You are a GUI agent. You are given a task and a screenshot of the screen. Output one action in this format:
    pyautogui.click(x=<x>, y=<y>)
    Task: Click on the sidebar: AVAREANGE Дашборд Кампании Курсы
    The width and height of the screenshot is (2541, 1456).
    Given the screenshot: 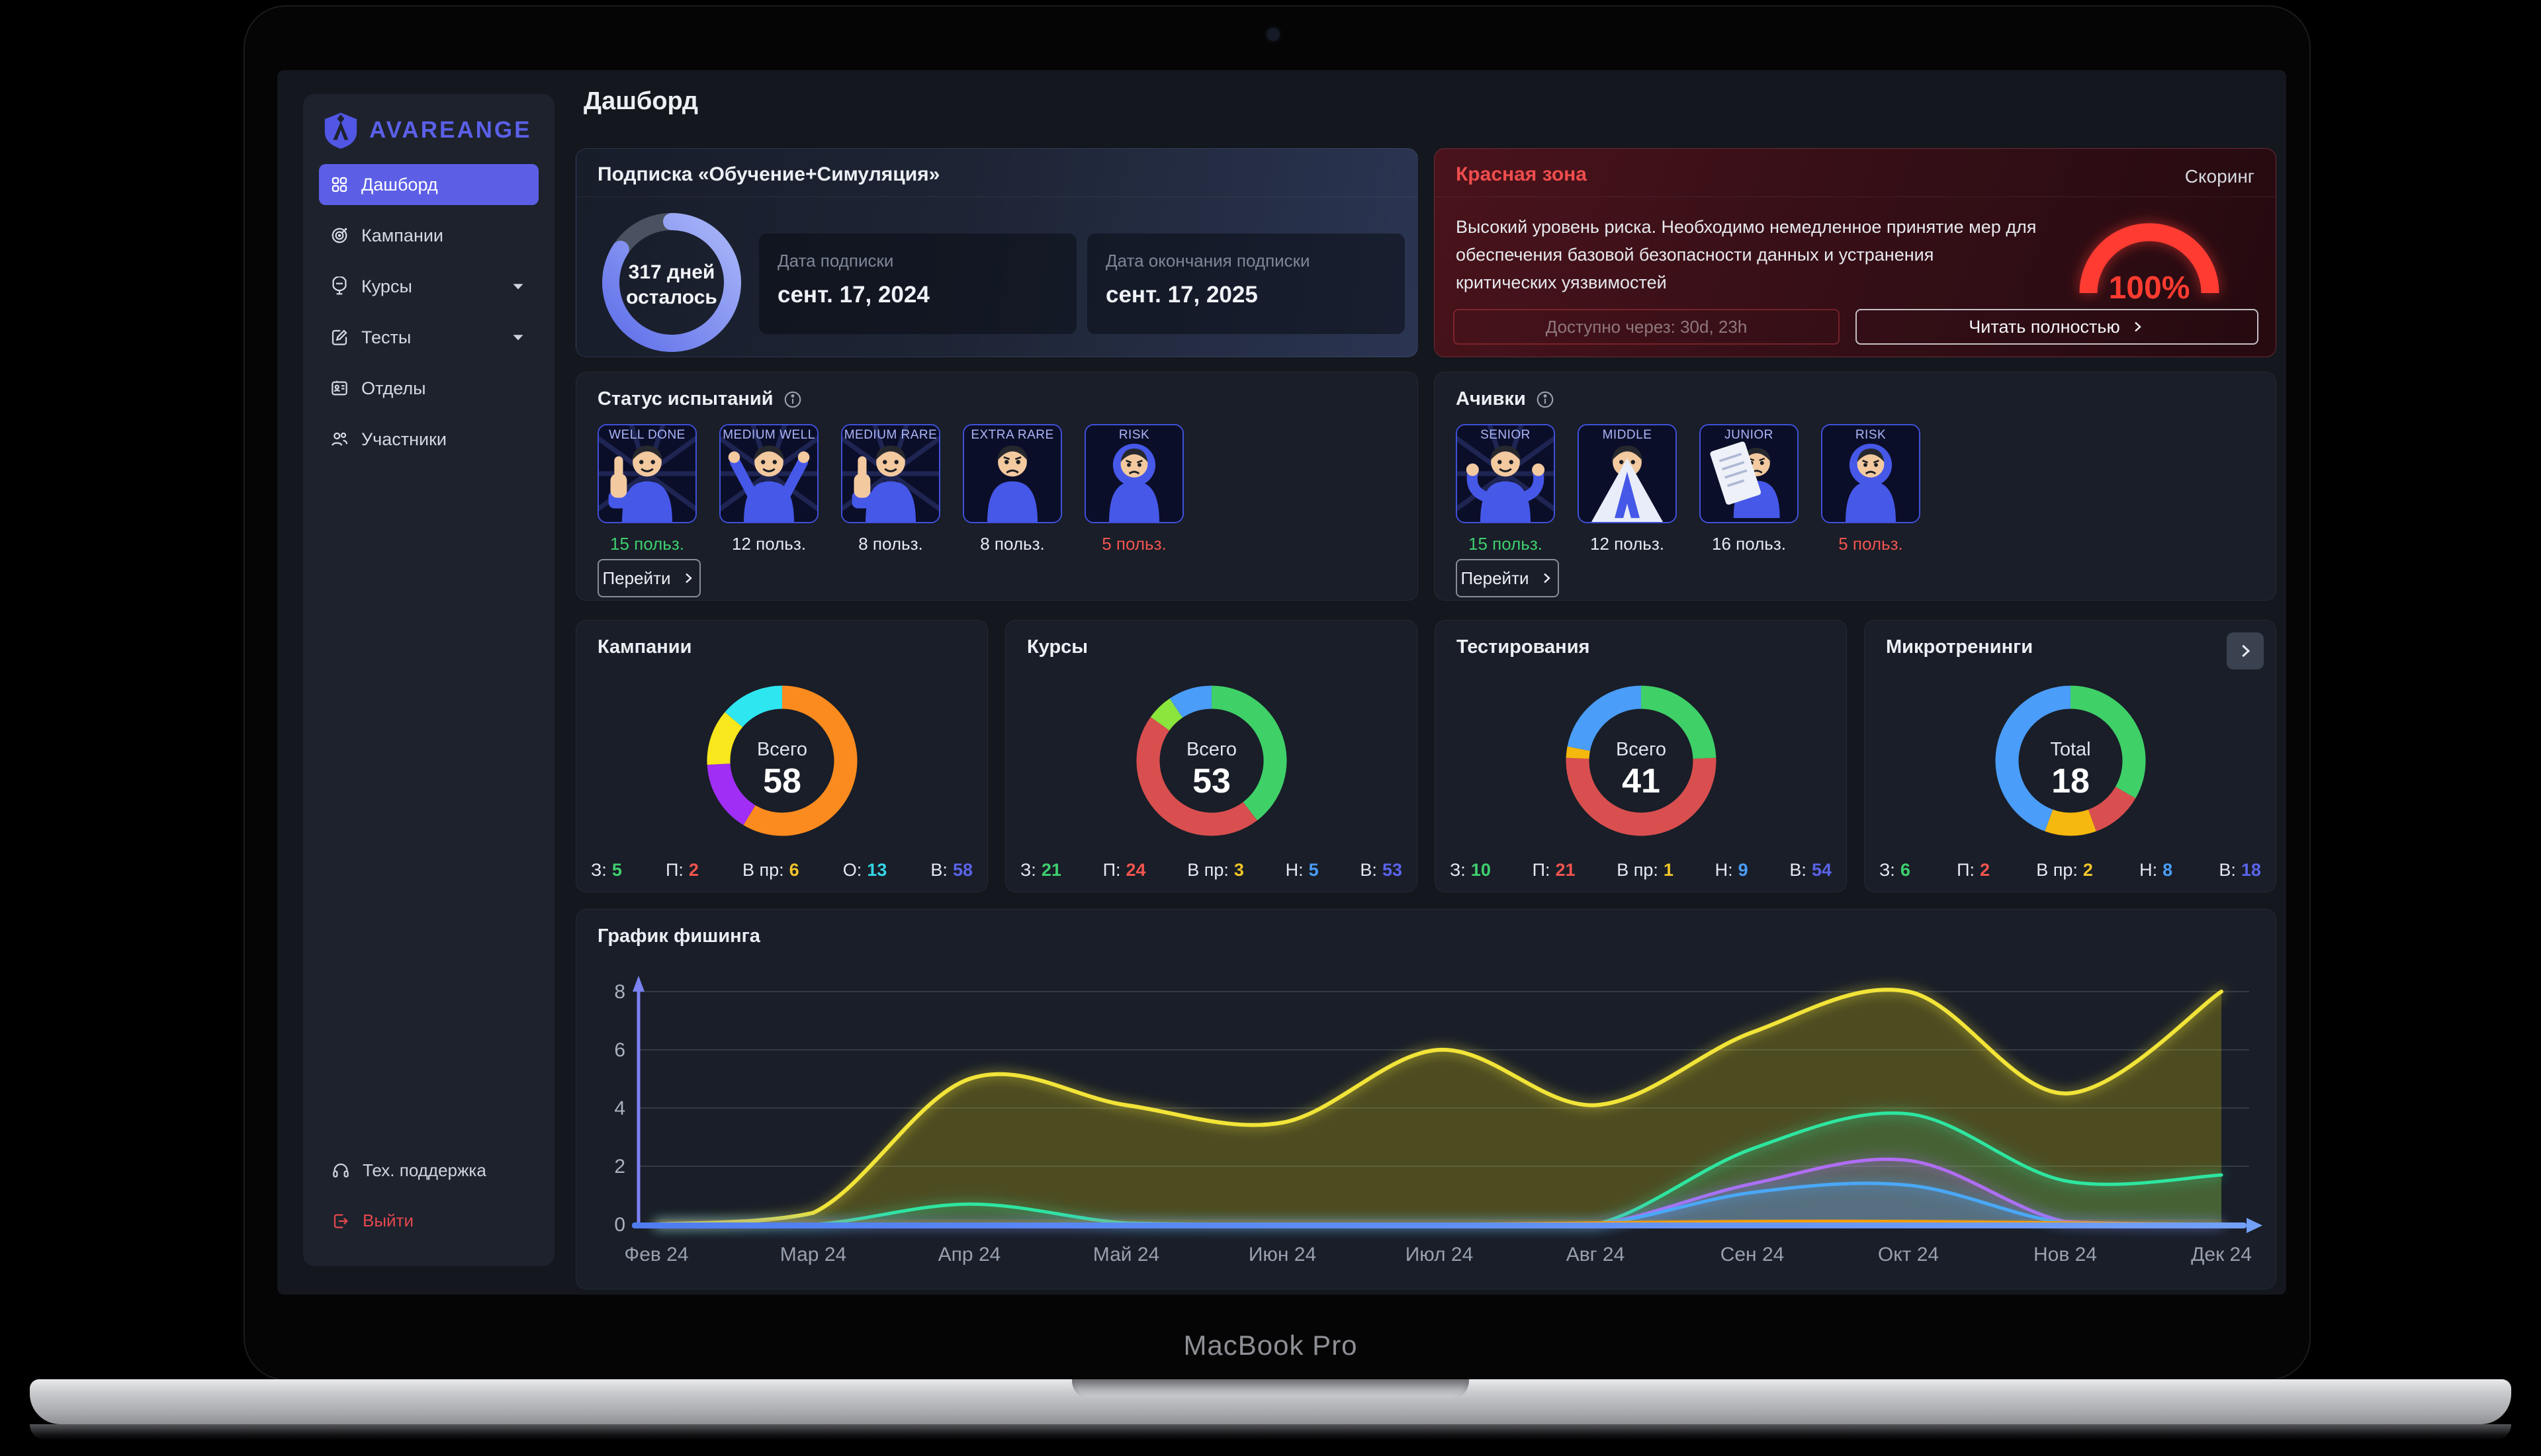 What is the action you would take?
    pyautogui.click(x=429, y=680)
    